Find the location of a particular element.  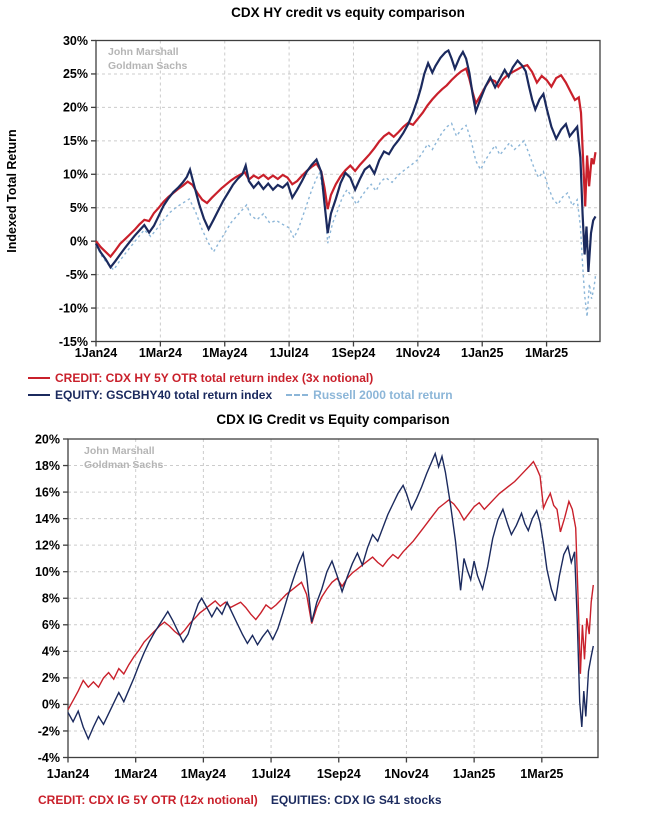

svg-text: -15% is located at coordinates (73, 342).